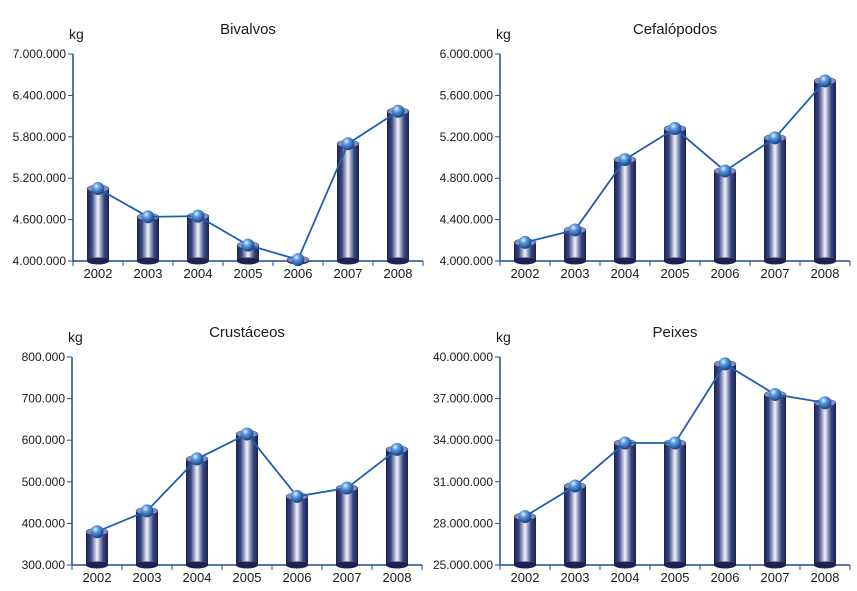  I want to click on y-tick-label: 400.000, so click(44, 523).